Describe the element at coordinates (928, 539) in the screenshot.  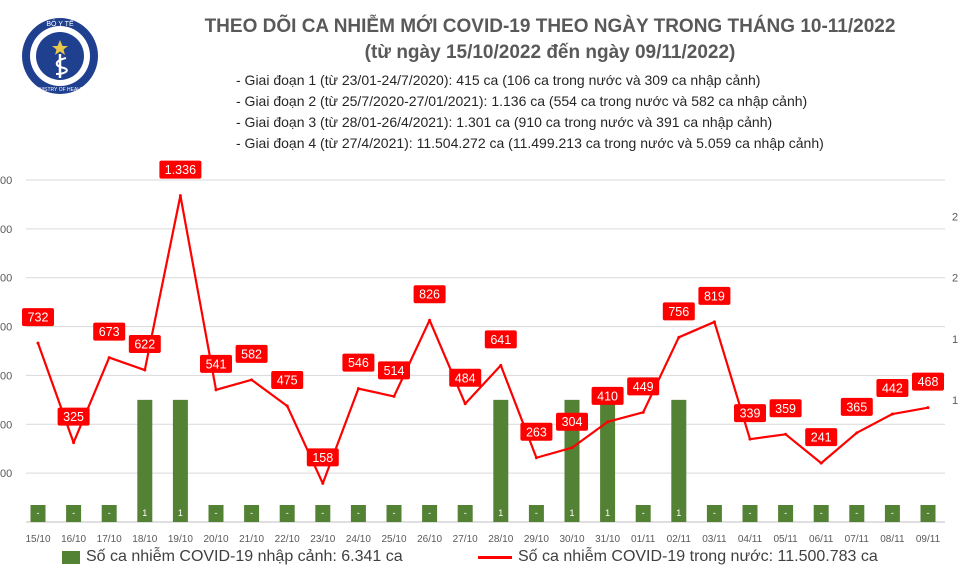
I see `x-tick-label: 09/11` at that location.